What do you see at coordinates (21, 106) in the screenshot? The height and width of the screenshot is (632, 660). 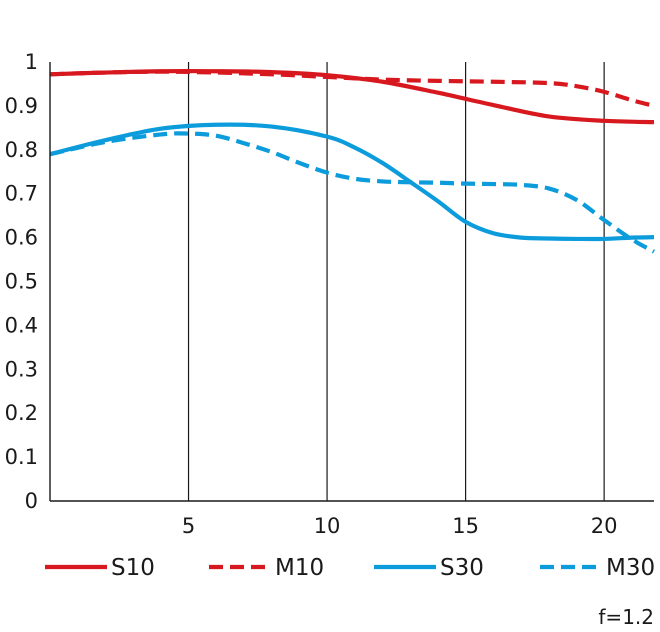 I see `y-tick-label: 0.9` at bounding box center [21, 106].